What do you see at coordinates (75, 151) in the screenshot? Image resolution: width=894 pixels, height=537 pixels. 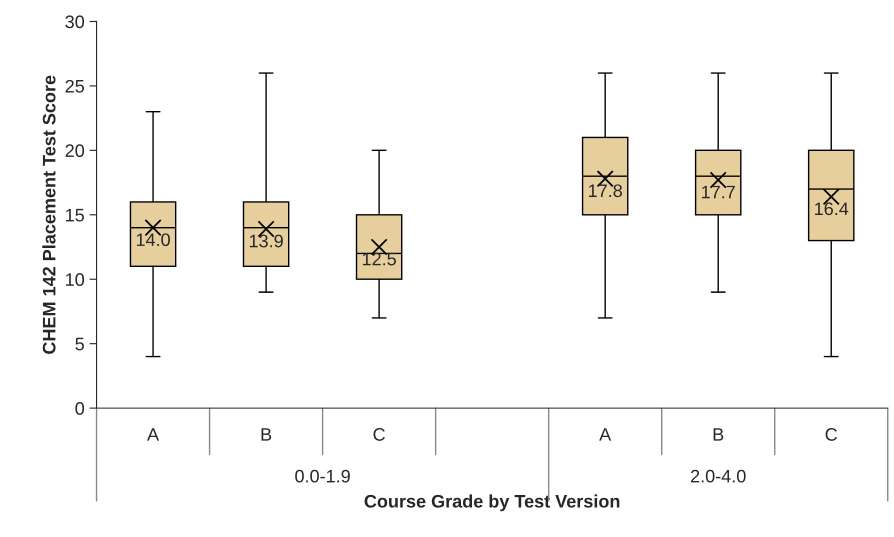 I see `y-tick-label: 20` at bounding box center [75, 151].